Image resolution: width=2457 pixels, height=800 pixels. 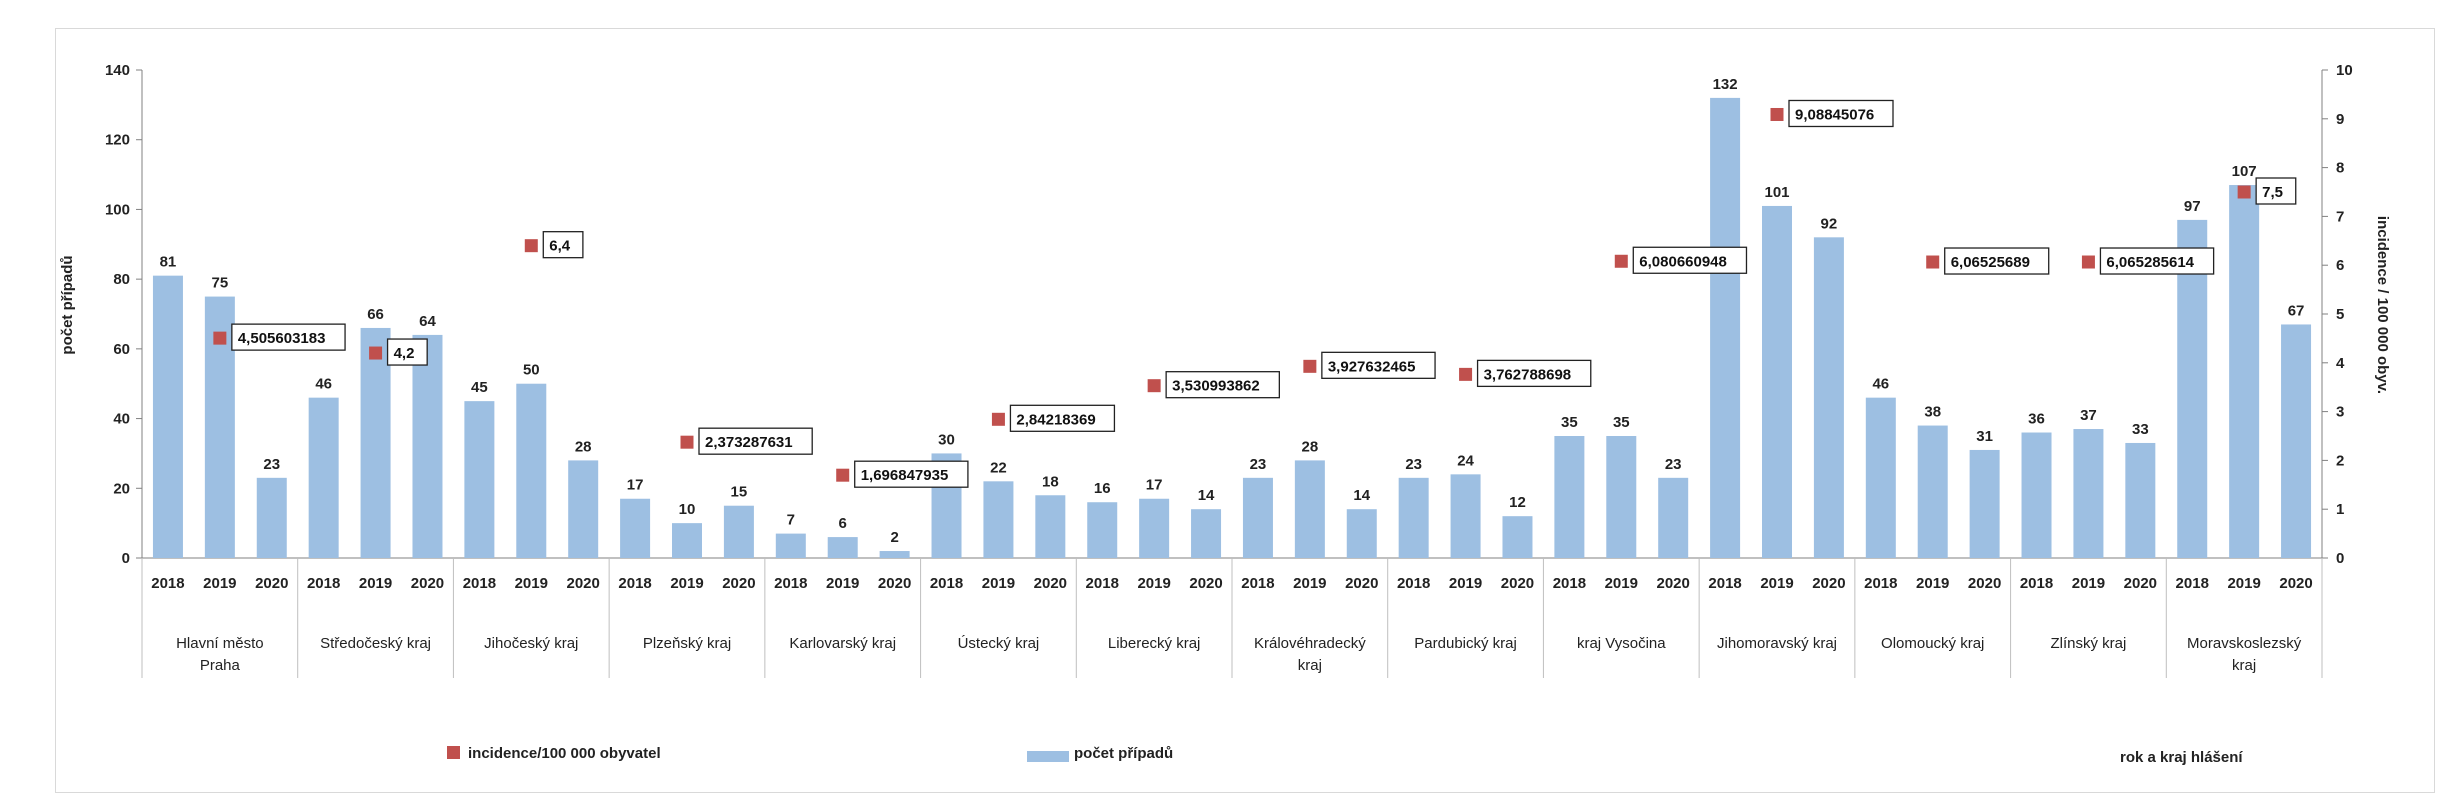 What do you see at coordinates (2382, 305) in the screenshot?
I see `y2-axis-title: incidence / 100 000 obyv.` at bounding box center [2382, 305].